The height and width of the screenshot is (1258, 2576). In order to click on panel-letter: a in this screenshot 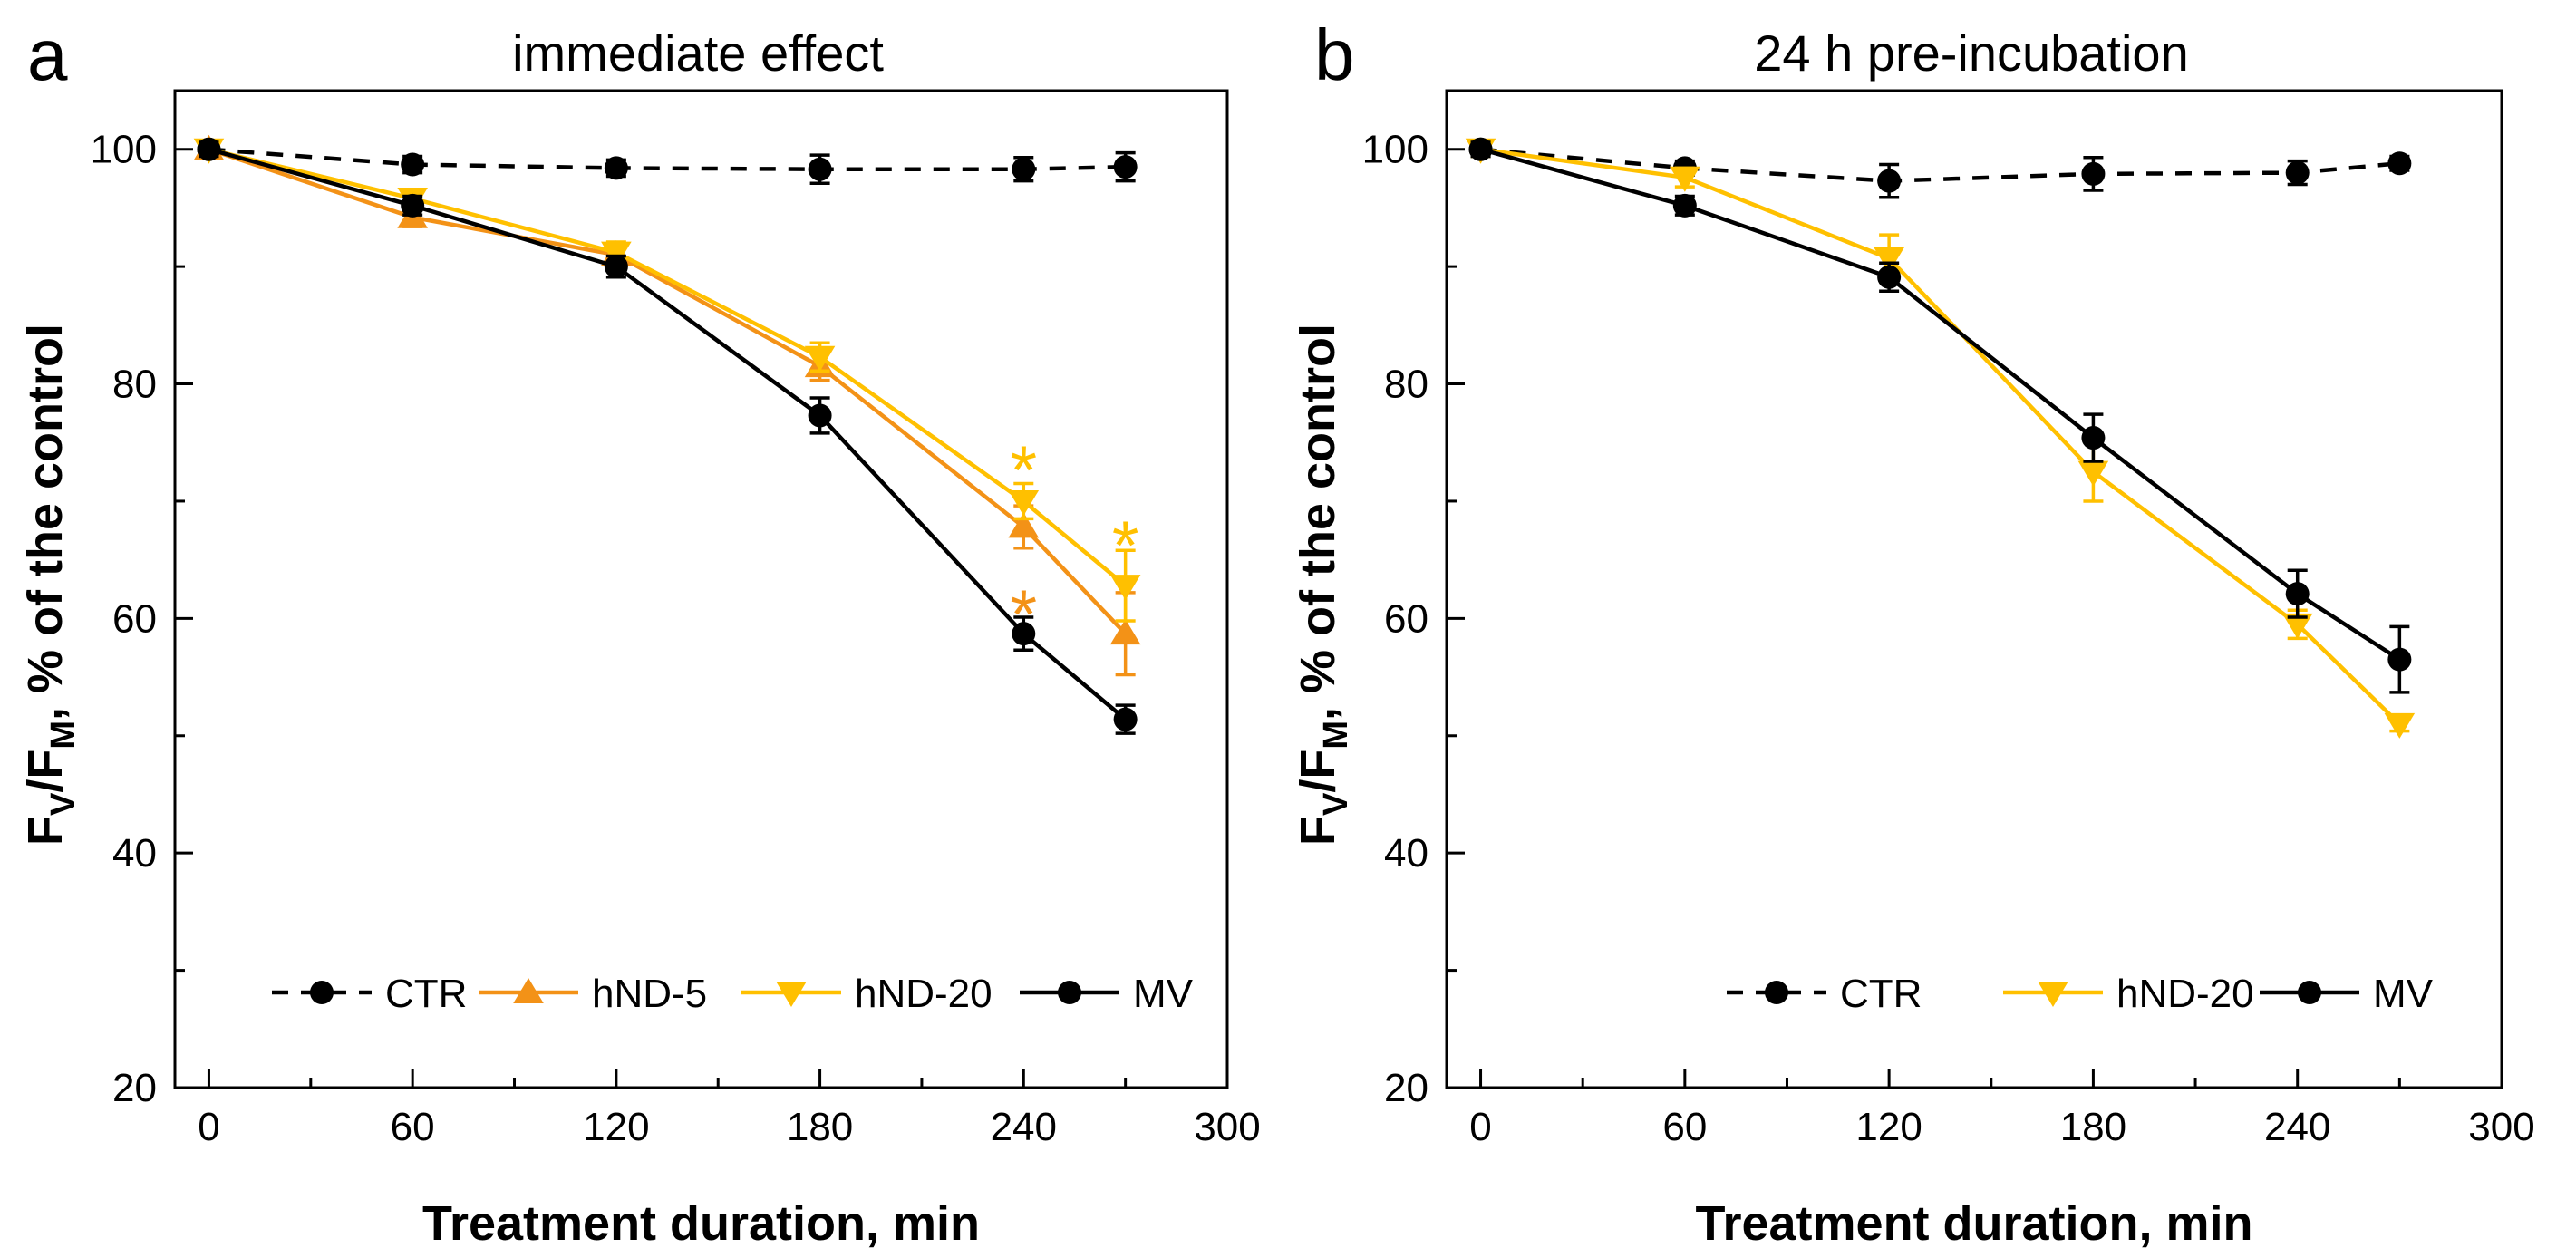, I will do `click(47, 55)`.